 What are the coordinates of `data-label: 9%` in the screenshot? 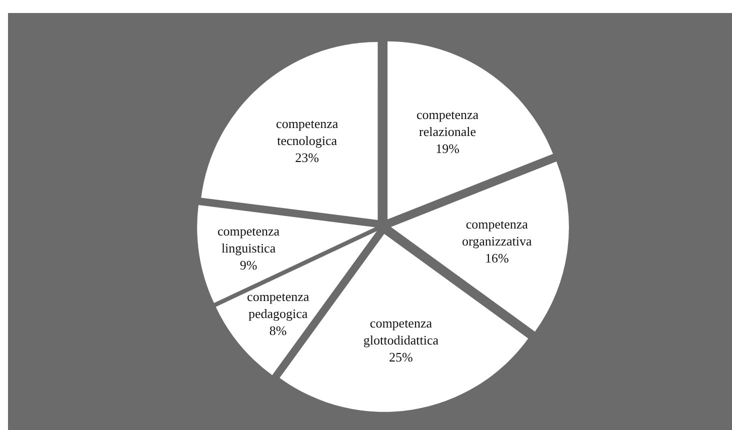 It's located at (249, 264).